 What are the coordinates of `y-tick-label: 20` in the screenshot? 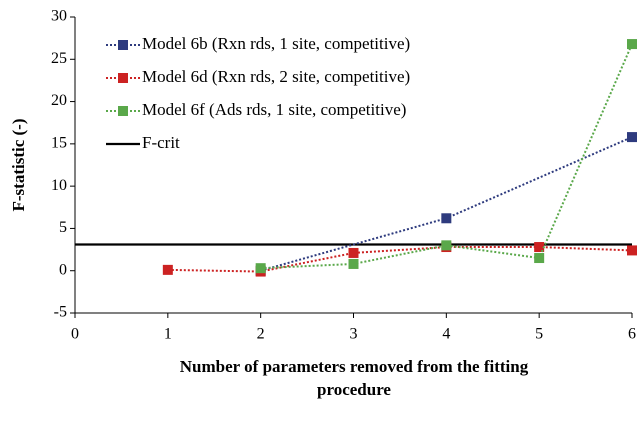 It's located at (59, 100).